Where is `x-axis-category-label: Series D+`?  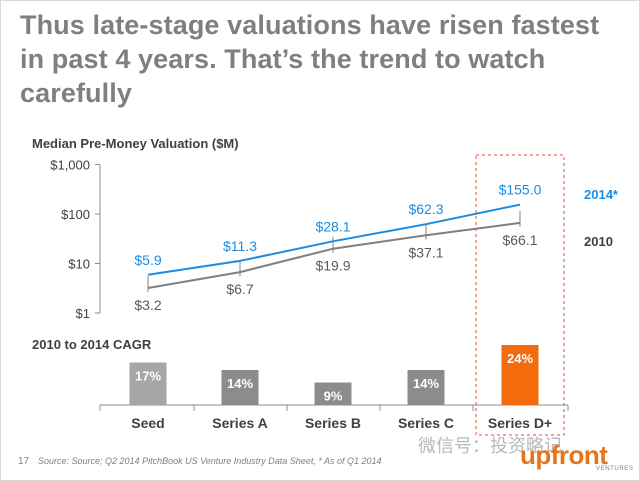 x-axis-category-label: Series D+ is located at coordinates (520, 423).